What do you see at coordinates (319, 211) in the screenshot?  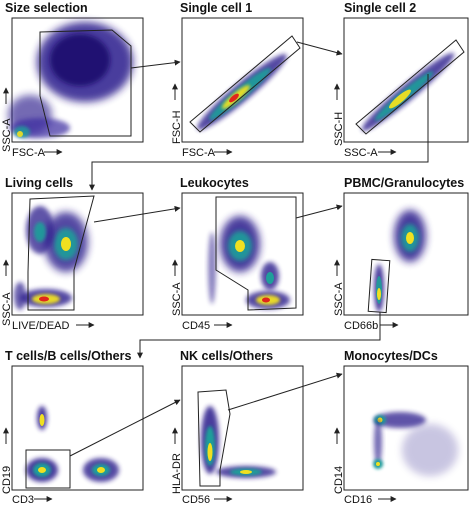 I see `arrow-leukocytes-to-pbmc` at bounding box center [319, 211].